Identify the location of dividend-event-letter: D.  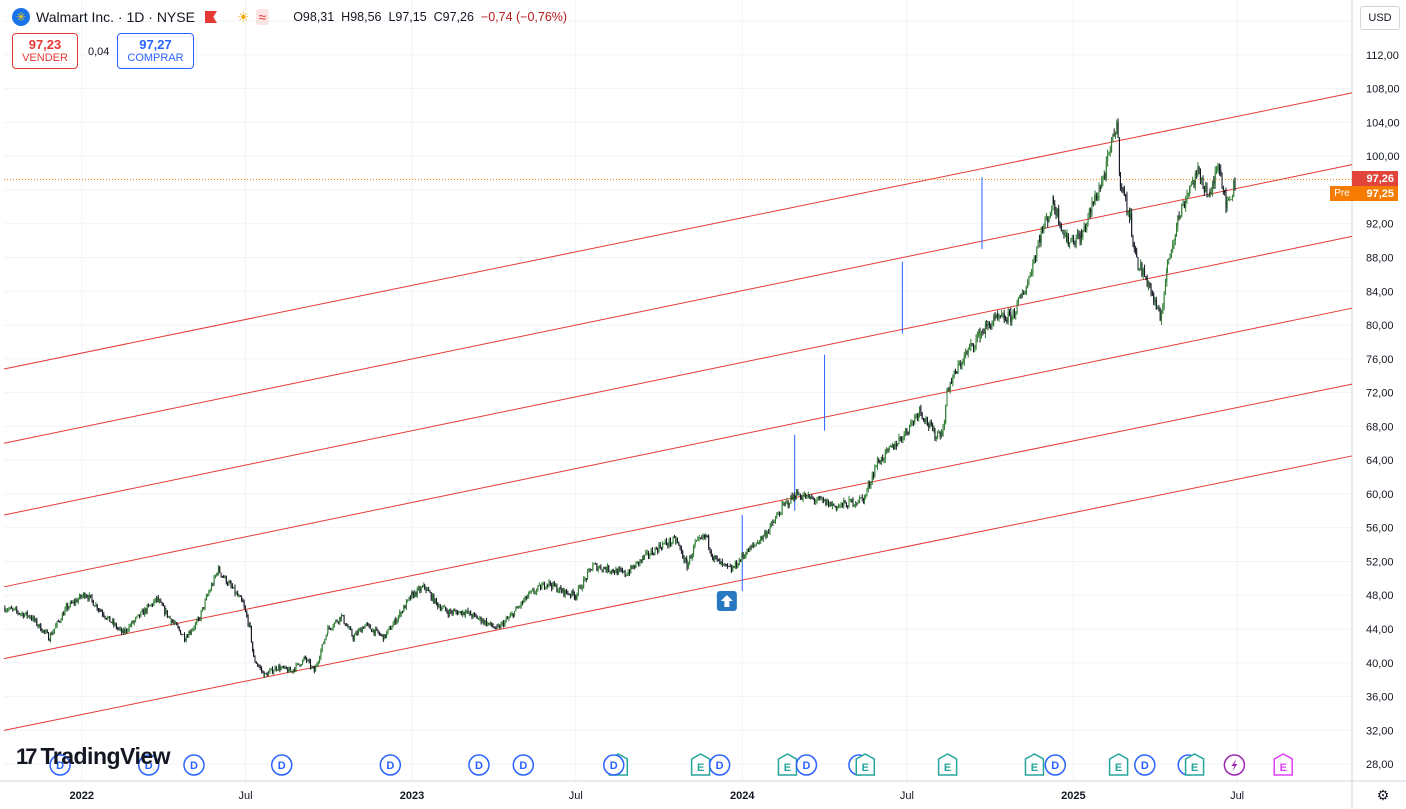
(390, 766).